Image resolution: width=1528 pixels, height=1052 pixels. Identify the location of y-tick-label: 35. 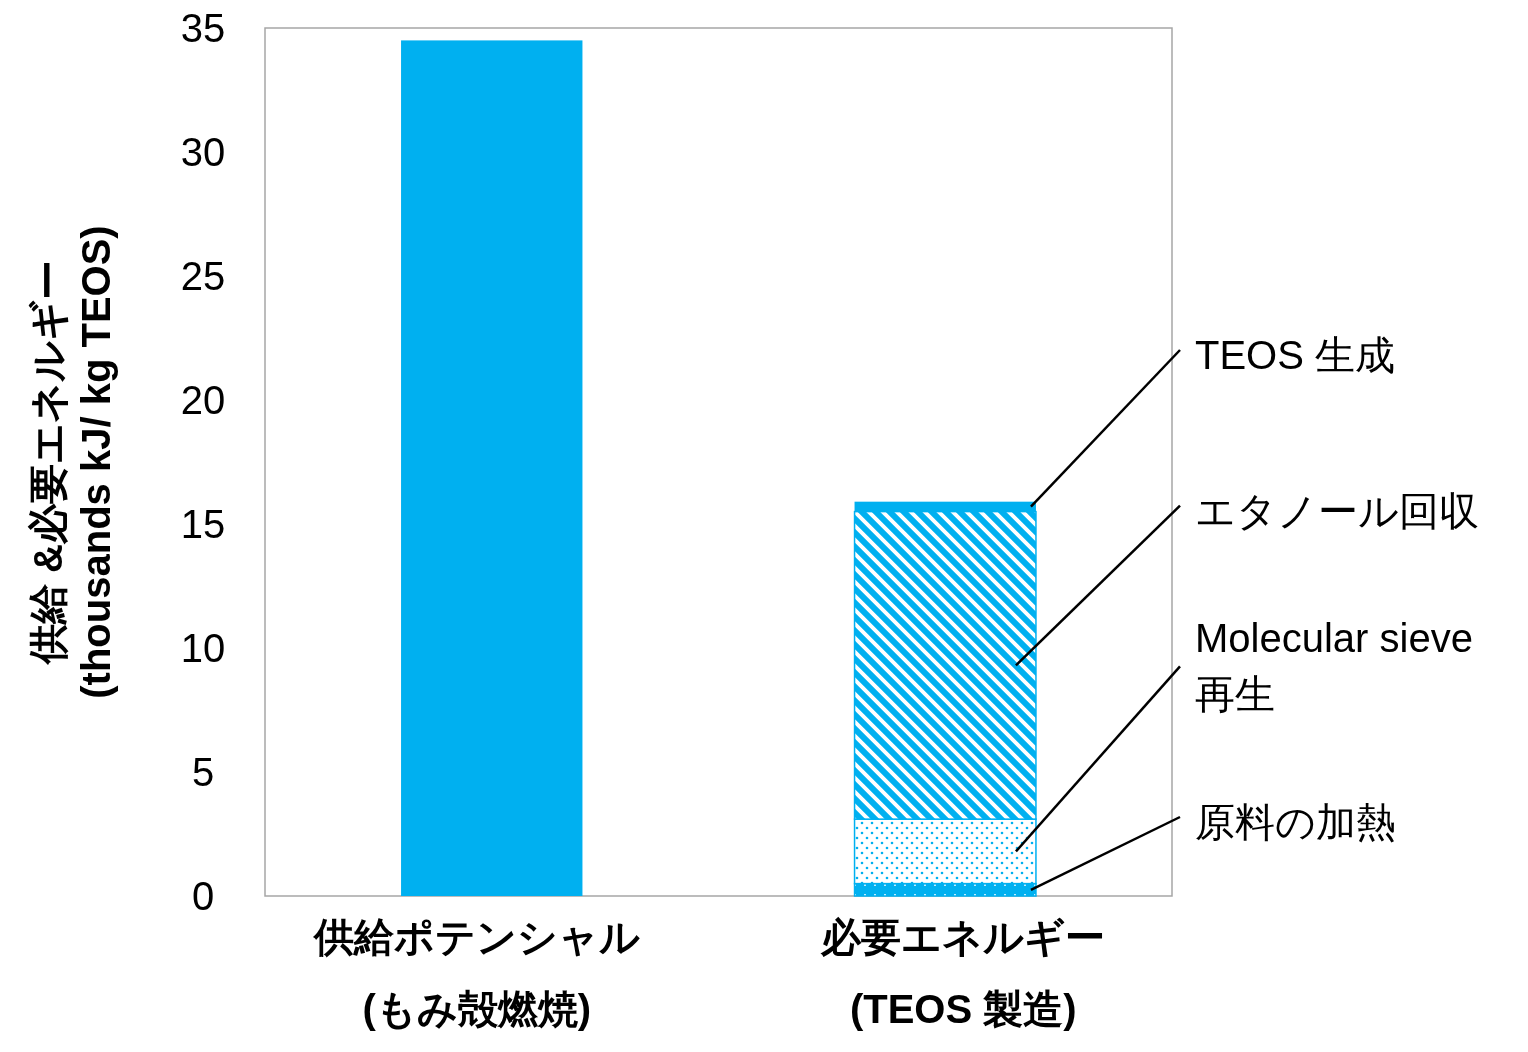
(203, 28).